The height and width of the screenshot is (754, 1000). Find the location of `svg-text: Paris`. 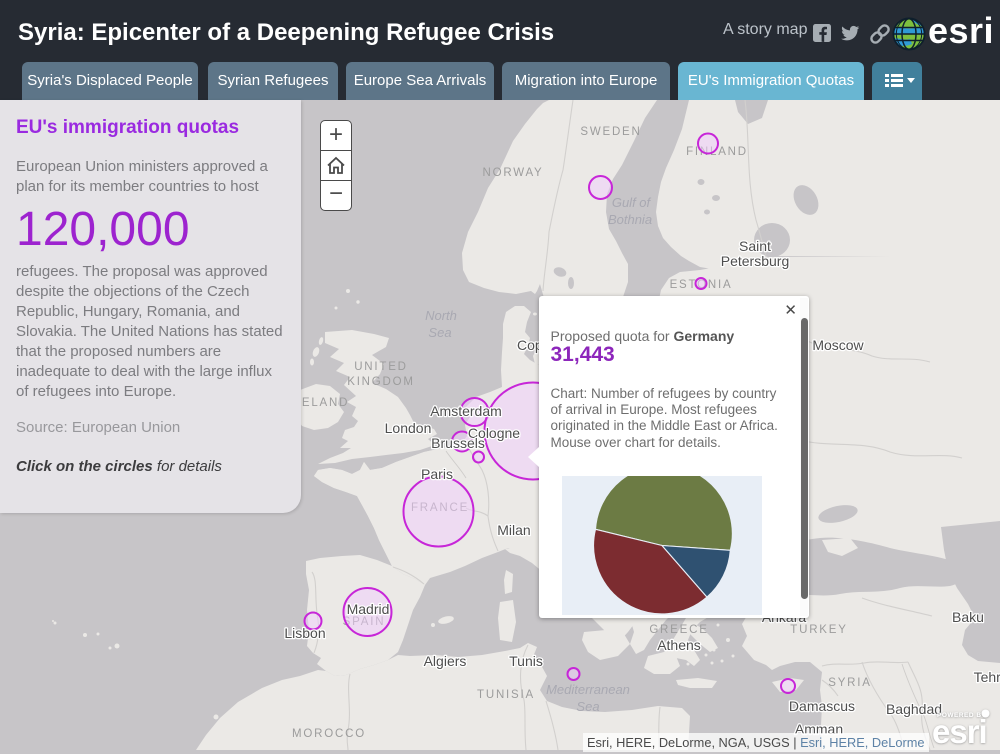

svg-text: Paris is located at coordinates (437, 474).